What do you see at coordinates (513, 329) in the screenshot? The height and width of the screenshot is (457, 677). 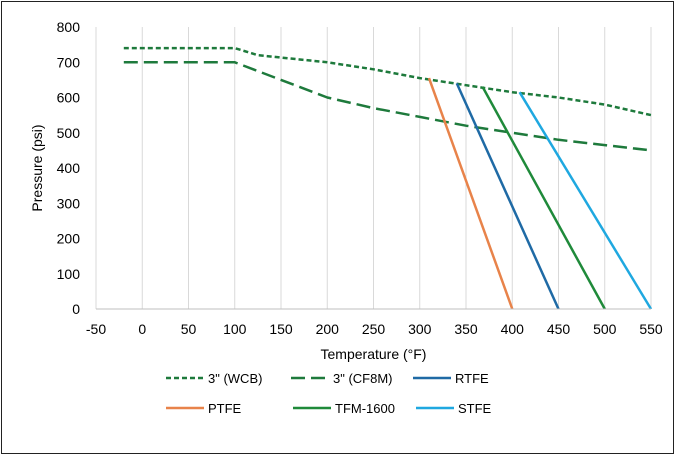 I see `x-tick-label: 400` at bounding box center [513, 329].